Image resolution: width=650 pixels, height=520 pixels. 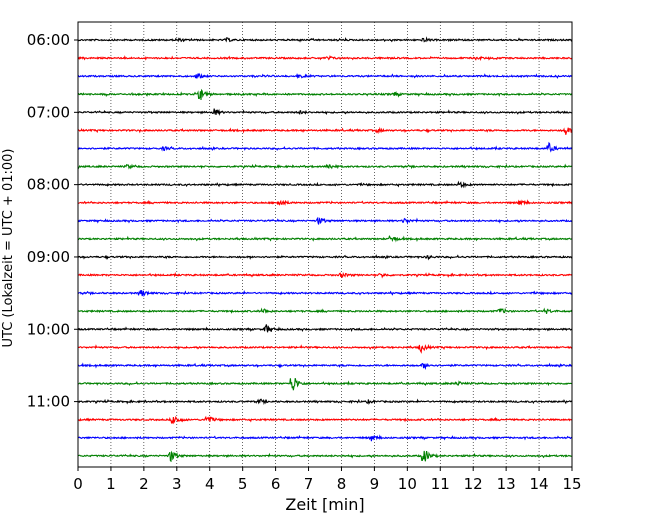 I want to click on x-tick-label: 11, so click(x=440, y=484).